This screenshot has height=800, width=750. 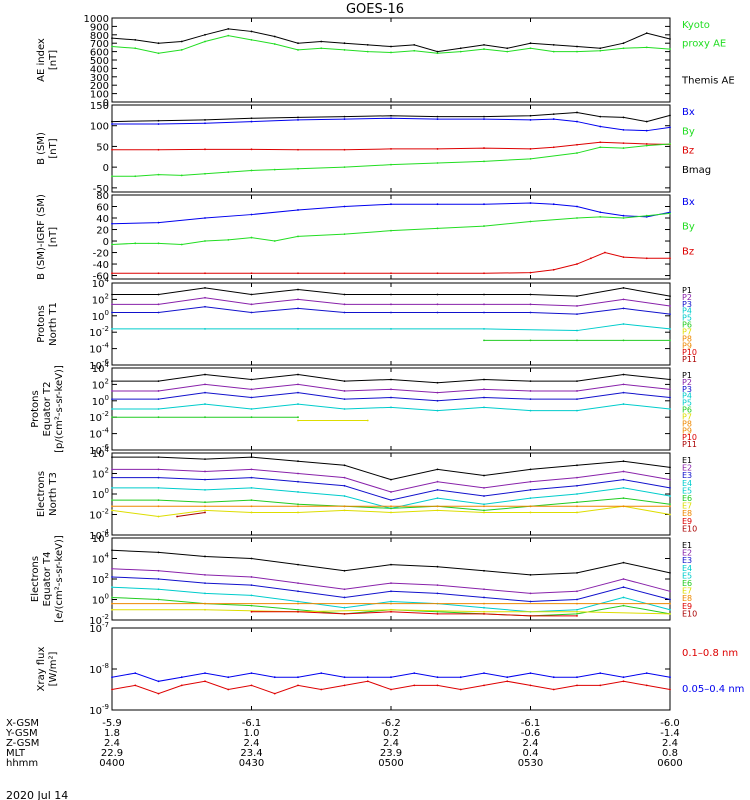 I want to click on date-label: 2020 Jul 14, so click(x=37, y=794).